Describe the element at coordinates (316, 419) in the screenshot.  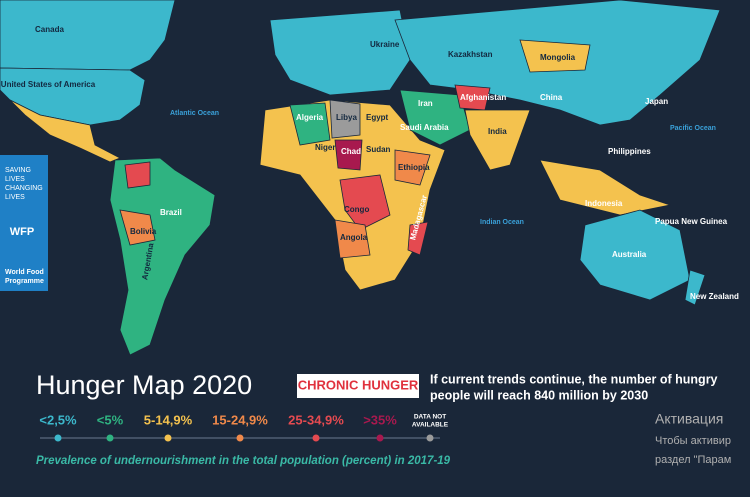
I see `legend-label: 25-34,9%` at that location.